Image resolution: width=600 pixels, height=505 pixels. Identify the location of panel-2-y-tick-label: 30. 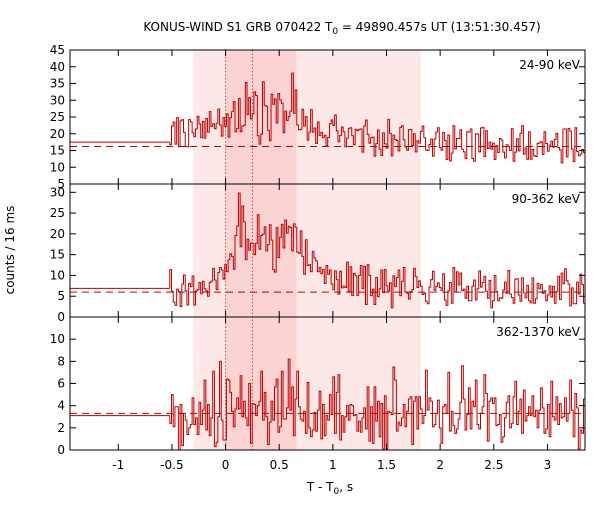
(57, 192).